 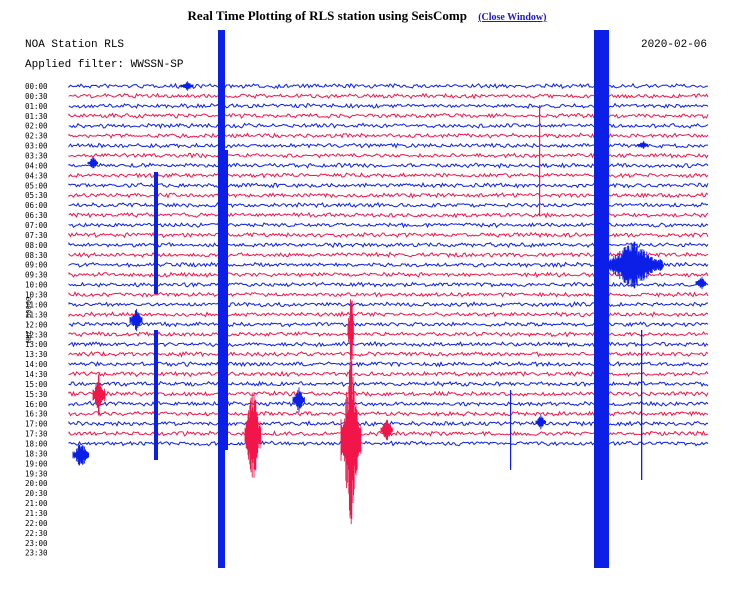 I want to click on time-label: 10:30, so click(x=36, y=295).